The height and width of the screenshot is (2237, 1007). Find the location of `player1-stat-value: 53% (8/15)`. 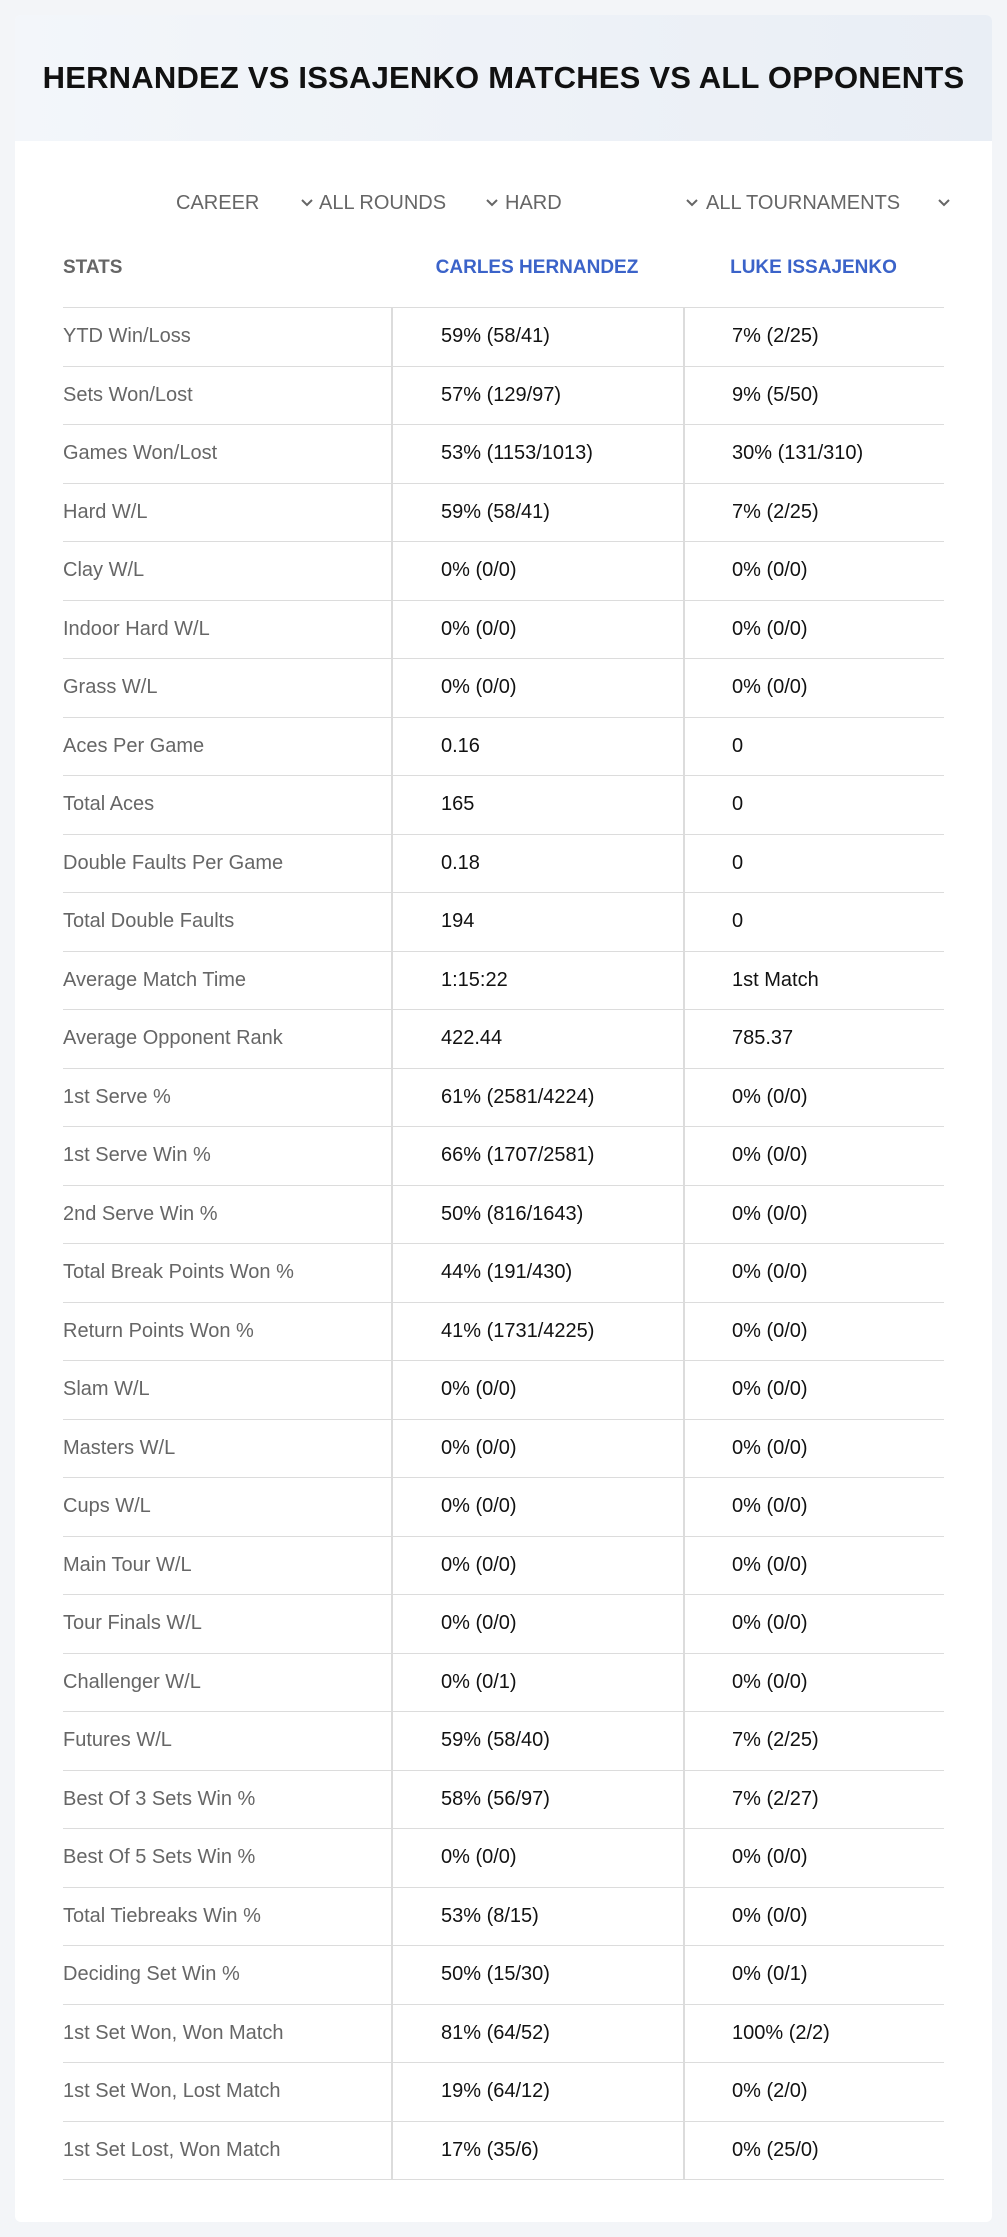

player1-stat-value: 53% (8/15) is located at coordinates (537, 1916).